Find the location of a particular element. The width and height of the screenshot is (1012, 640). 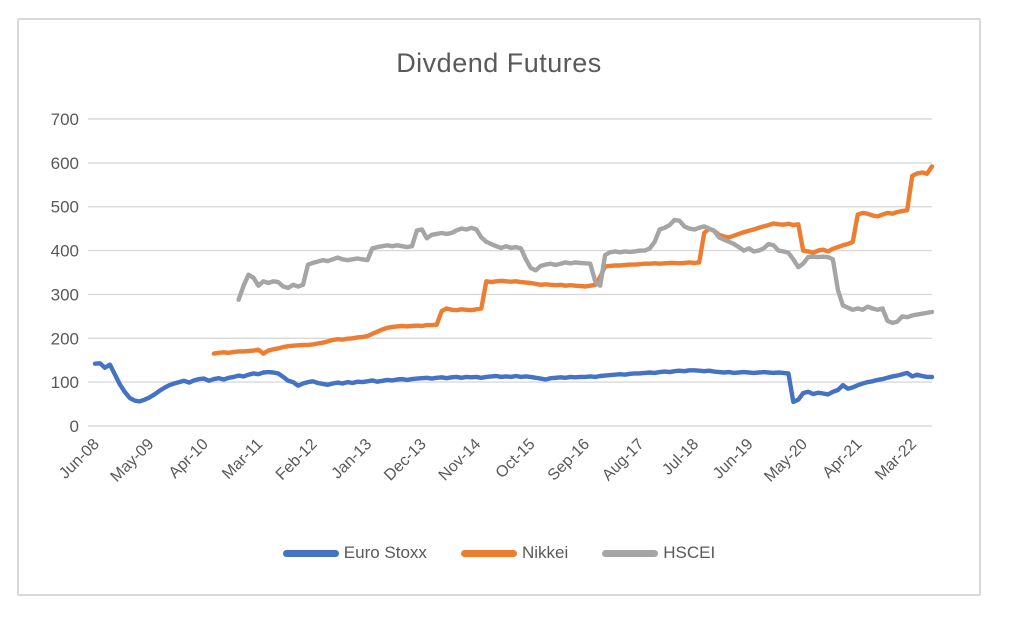

chart-title: Divdend Futures is located at coordinates (499, 63).